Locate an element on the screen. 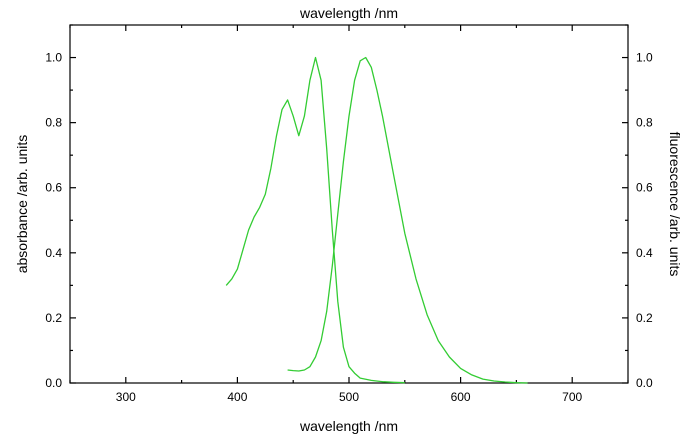 The width and height of the screenshot is (698, 440). y-tick-label-right: 0.2 is located at coordinates (644, 318).